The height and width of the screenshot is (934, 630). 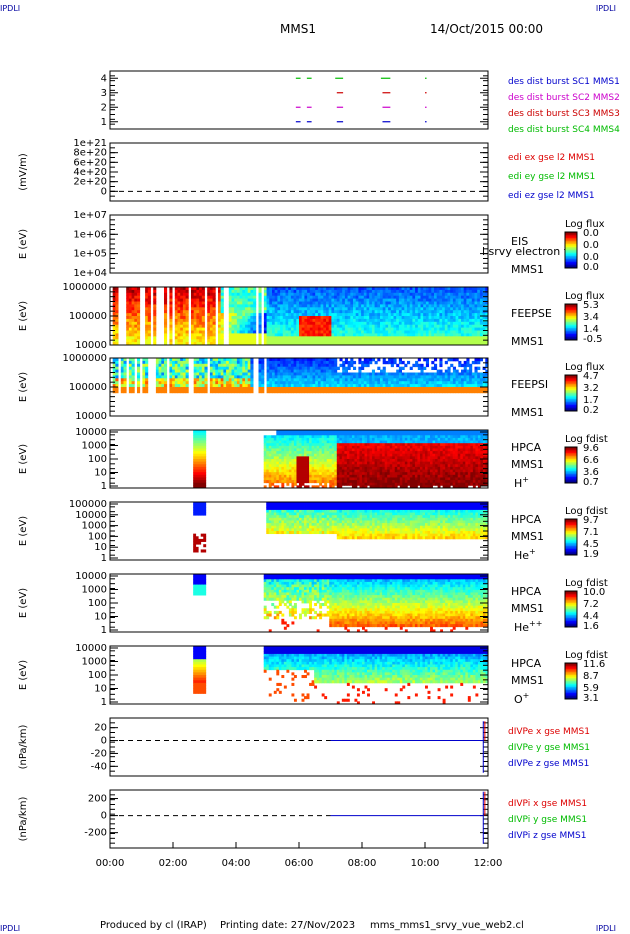 What do you see at coordinates (90, 215) in the screenshot?
I see `eis-ytick-label: 1e+07` at bounding box center [90, 215].